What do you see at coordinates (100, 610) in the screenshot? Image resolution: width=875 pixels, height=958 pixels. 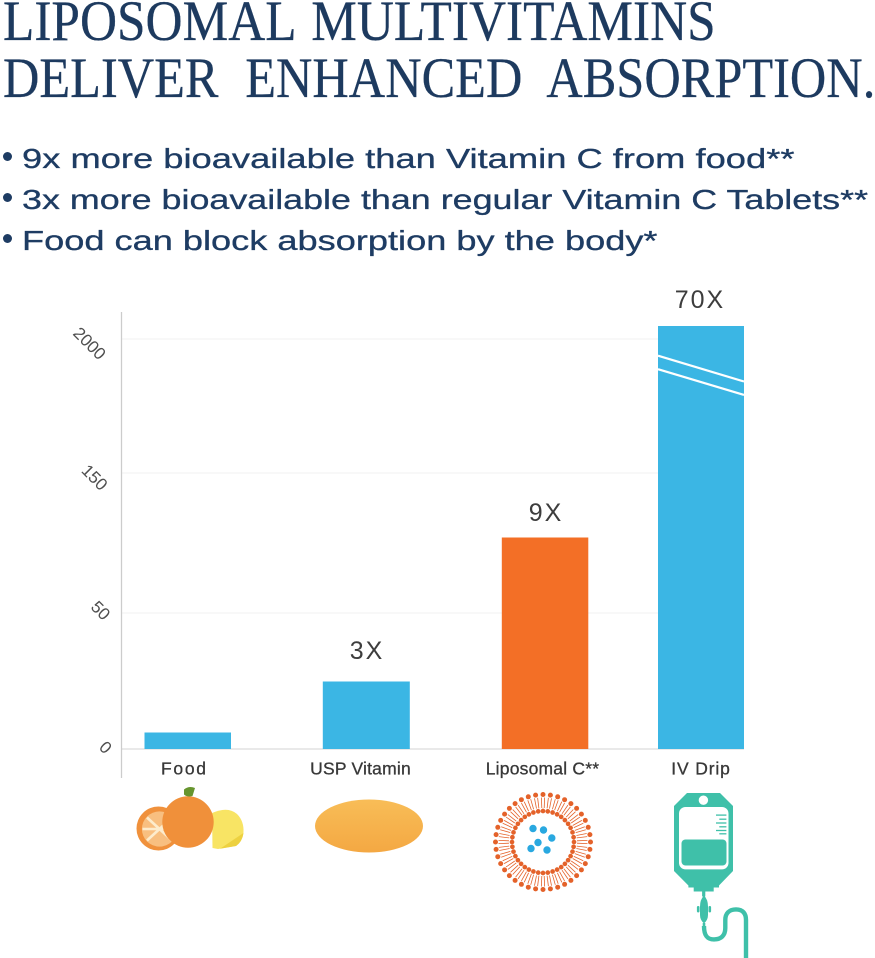 I see `svg-text: 50` at bounding box center [100, 610].